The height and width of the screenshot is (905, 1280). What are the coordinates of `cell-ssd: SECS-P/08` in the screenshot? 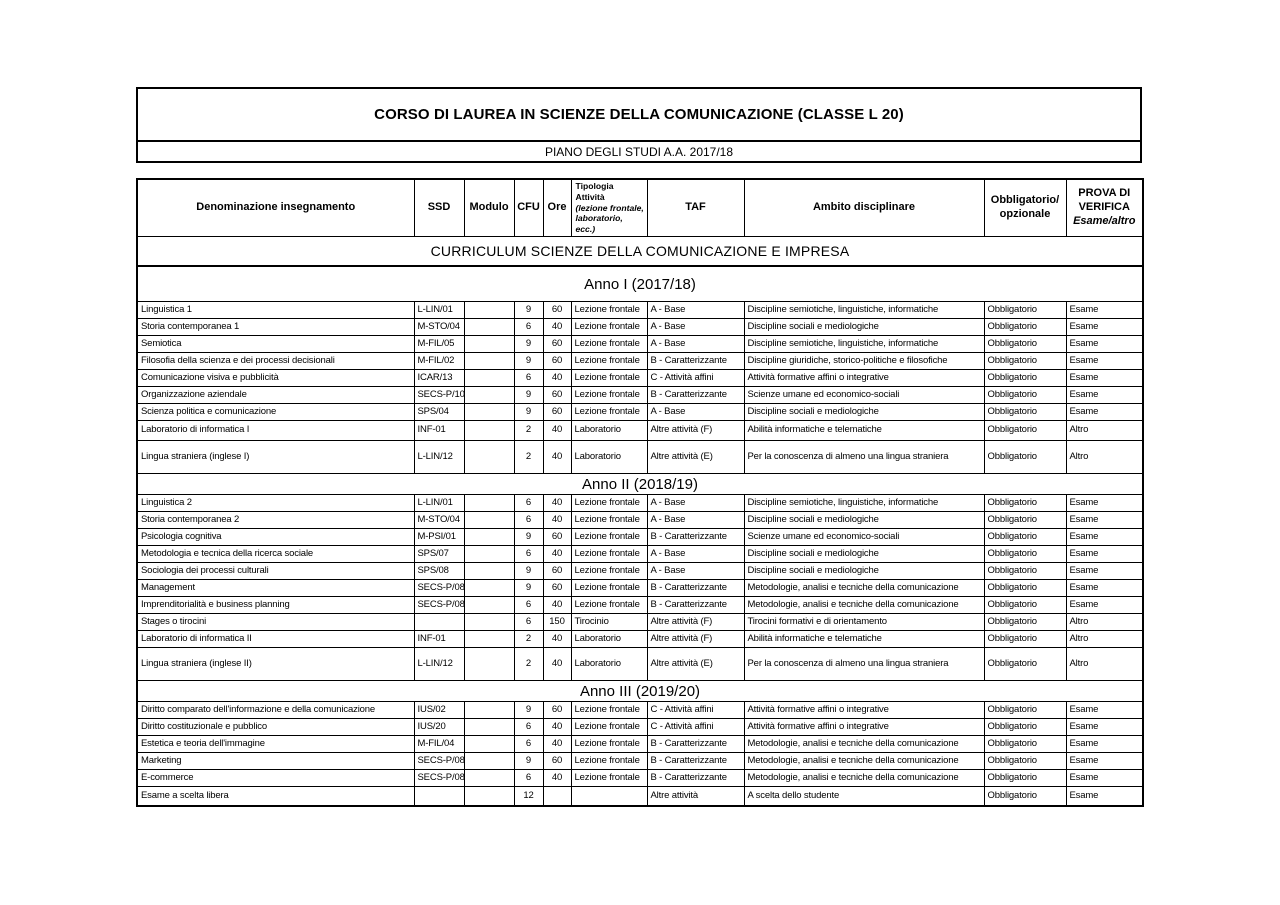 It's located at (439, 761).